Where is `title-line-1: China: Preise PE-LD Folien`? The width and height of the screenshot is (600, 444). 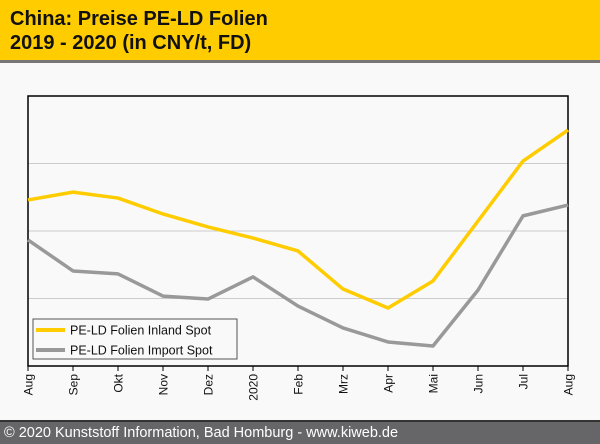 title-line-1: China: Preise PE-LD Folien is located at coordinates (139, 19).